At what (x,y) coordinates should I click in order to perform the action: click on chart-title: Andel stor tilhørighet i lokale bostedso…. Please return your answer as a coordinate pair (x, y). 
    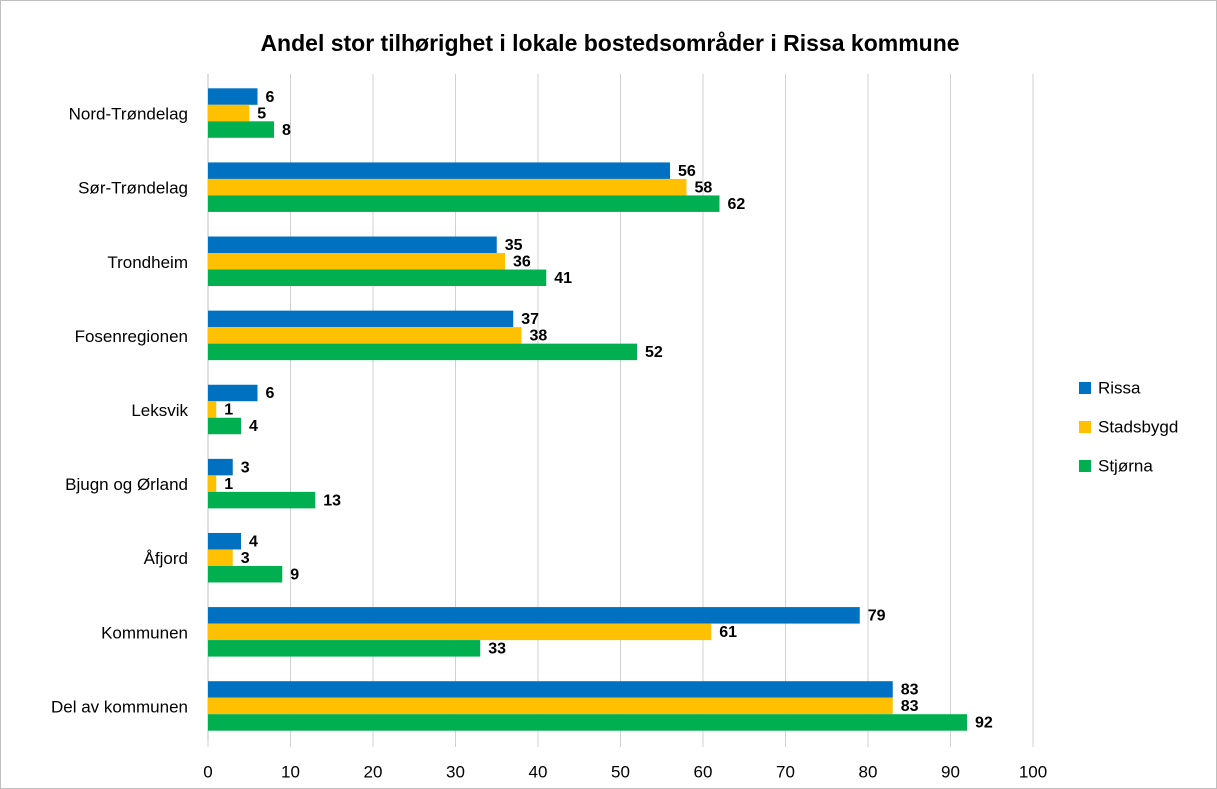
    Looking at the image, I should click on (609, 43).